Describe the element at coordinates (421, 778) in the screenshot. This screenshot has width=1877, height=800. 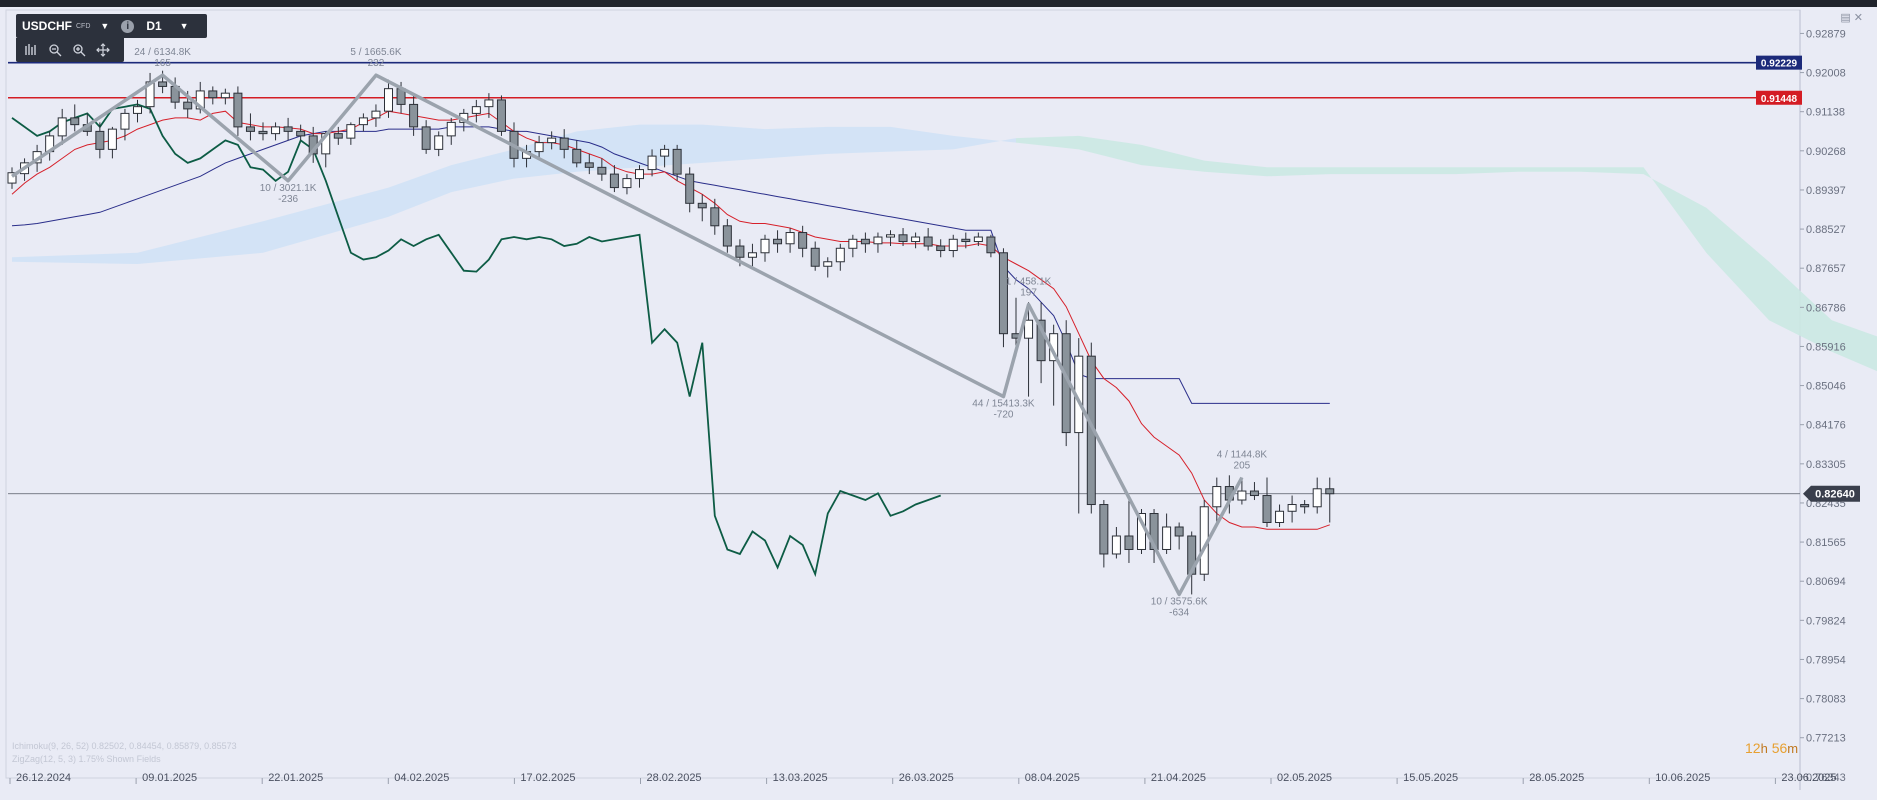
I see `x-tick-label: 04.02.2025` at that location.